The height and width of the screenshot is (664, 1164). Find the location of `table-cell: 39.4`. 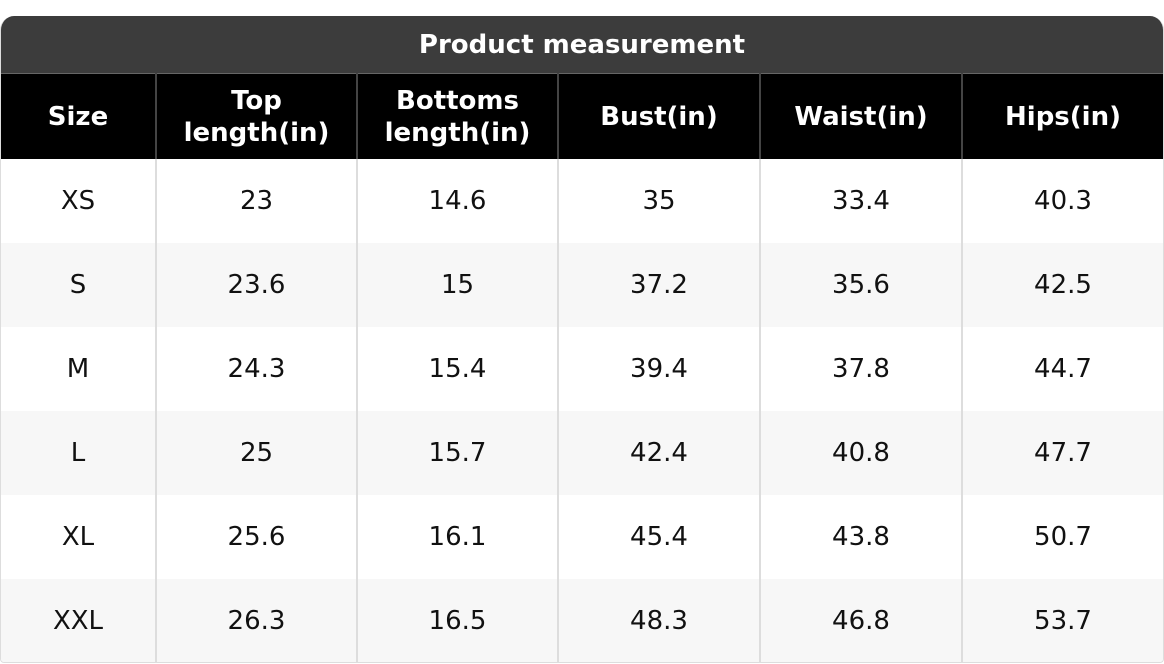

table-cell: 39.4 is located at coordinates (658, 369).